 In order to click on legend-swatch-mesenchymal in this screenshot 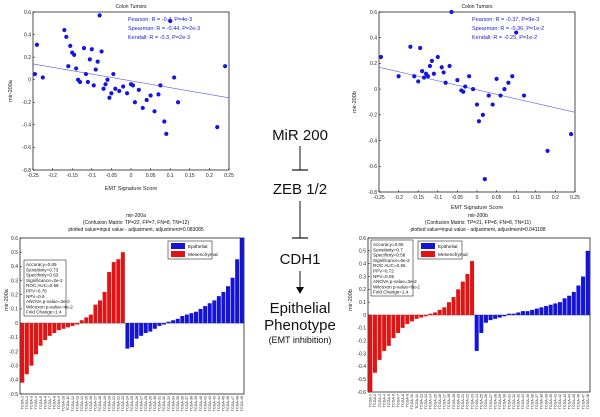, I will do `click(428, 254)`.